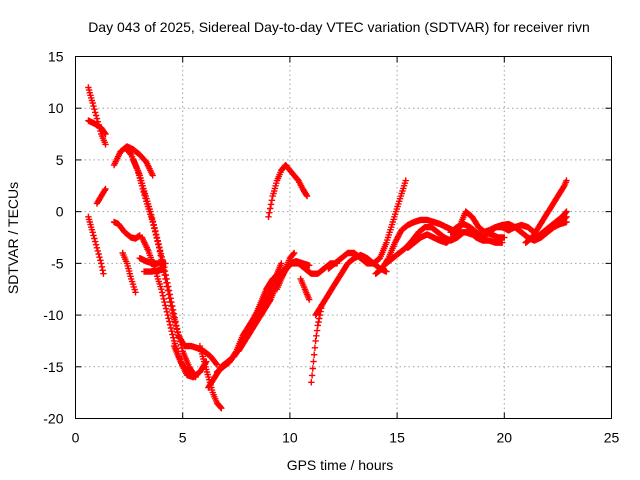 Image resolution: width=640 pixels, height=480 pixels. I want to click on series-arc-f, so click(126, 230).